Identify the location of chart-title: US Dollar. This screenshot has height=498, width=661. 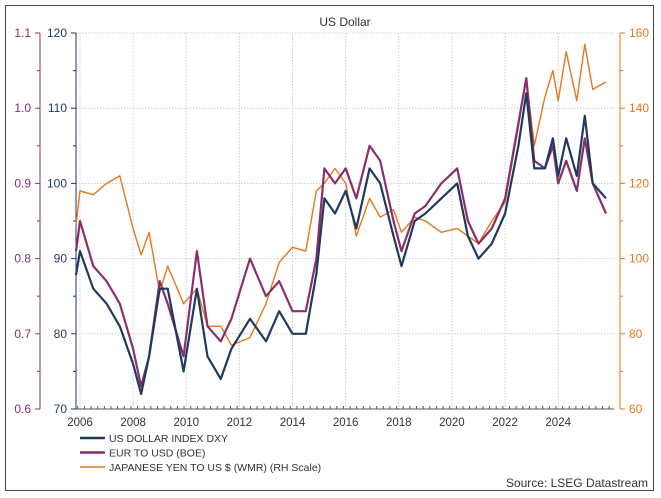
(344, 22).